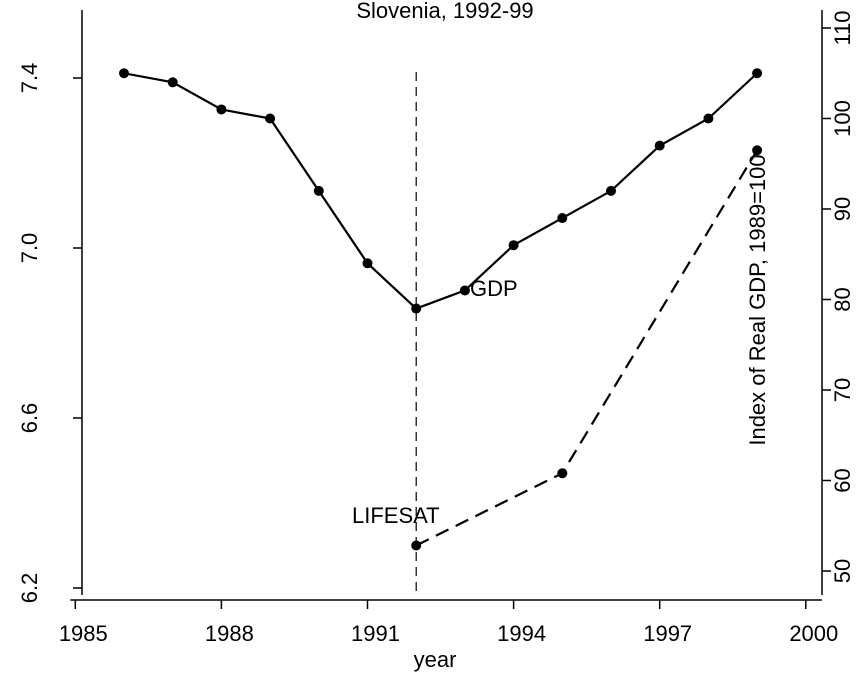 The height and width of the screenshot is (684, 867). What do you see at coordinates (396, 515) in the screenshot?
I see `series-annotation: LIFESAT` at bounding box center [396, 515].